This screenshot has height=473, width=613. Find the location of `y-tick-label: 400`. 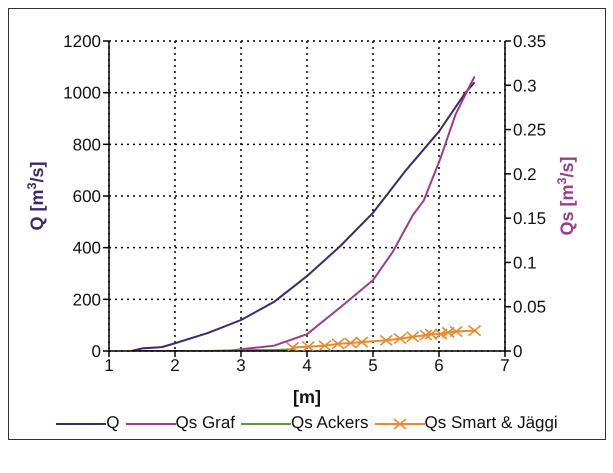

y-tick-label: 400 is located at coordinates (86, 248).